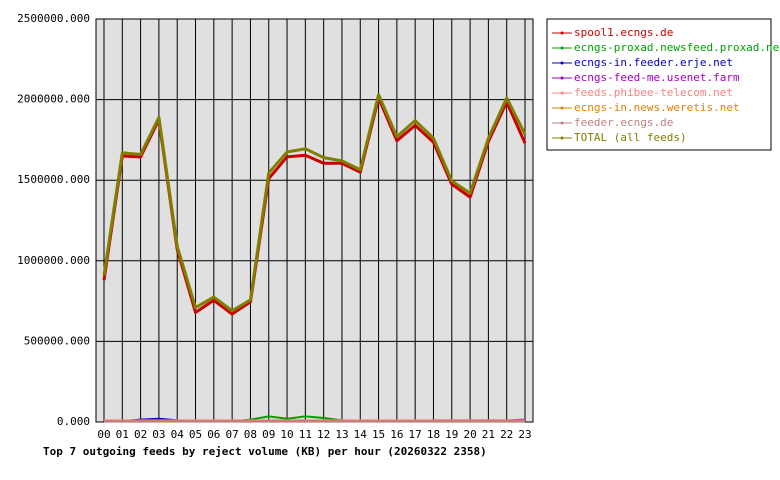  I want to click on x-tick-label: 23, so click(524, 434).